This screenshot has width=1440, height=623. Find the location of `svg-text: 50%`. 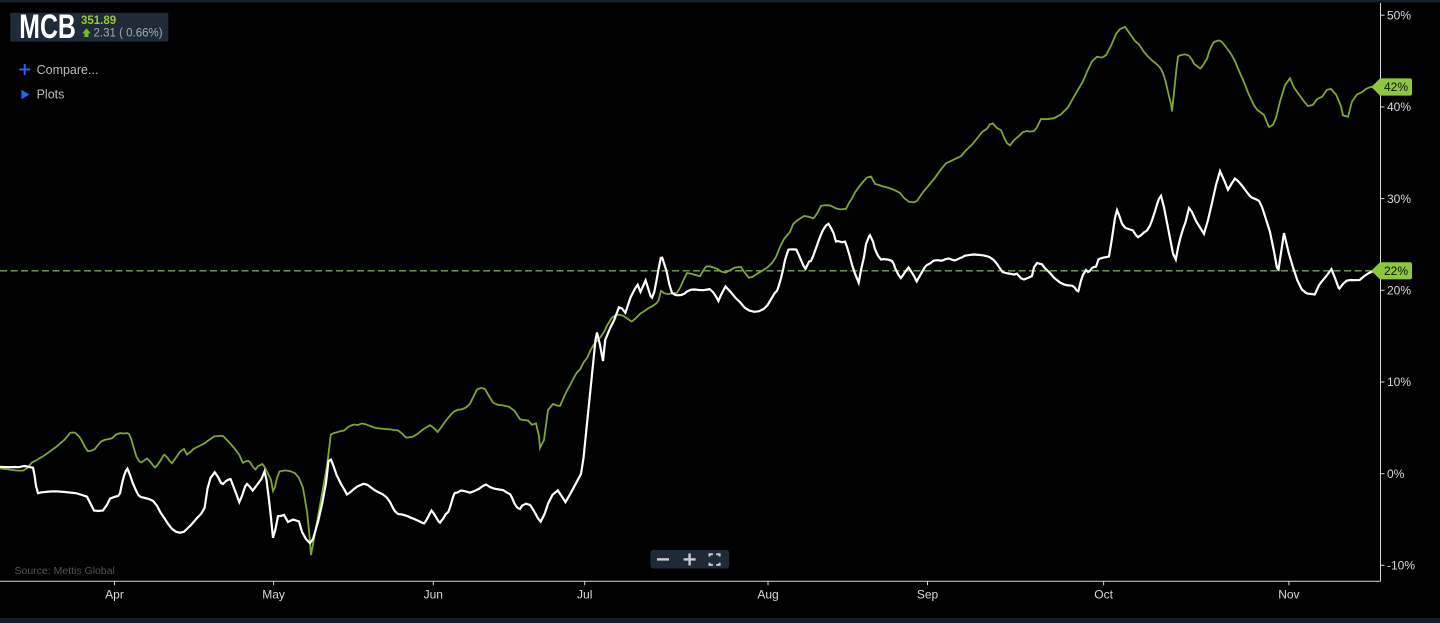

svg-text: 50% is located at coordinates (1399, 15).